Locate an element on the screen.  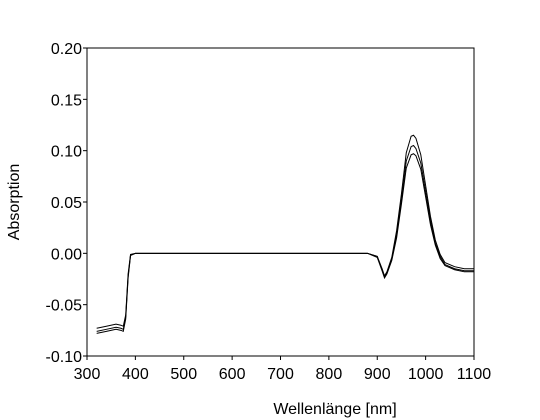
y-tick-label: 0.05 is located at coordinates (66, 203).